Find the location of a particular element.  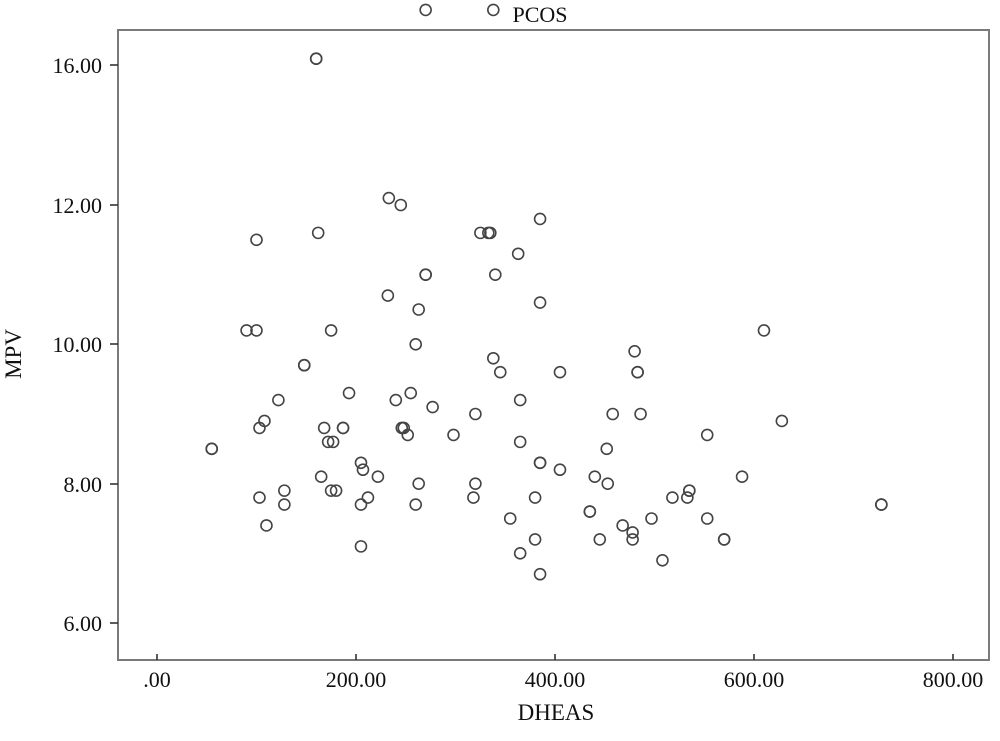

x-tick-label: .00 is located at coordinates (157, 679).